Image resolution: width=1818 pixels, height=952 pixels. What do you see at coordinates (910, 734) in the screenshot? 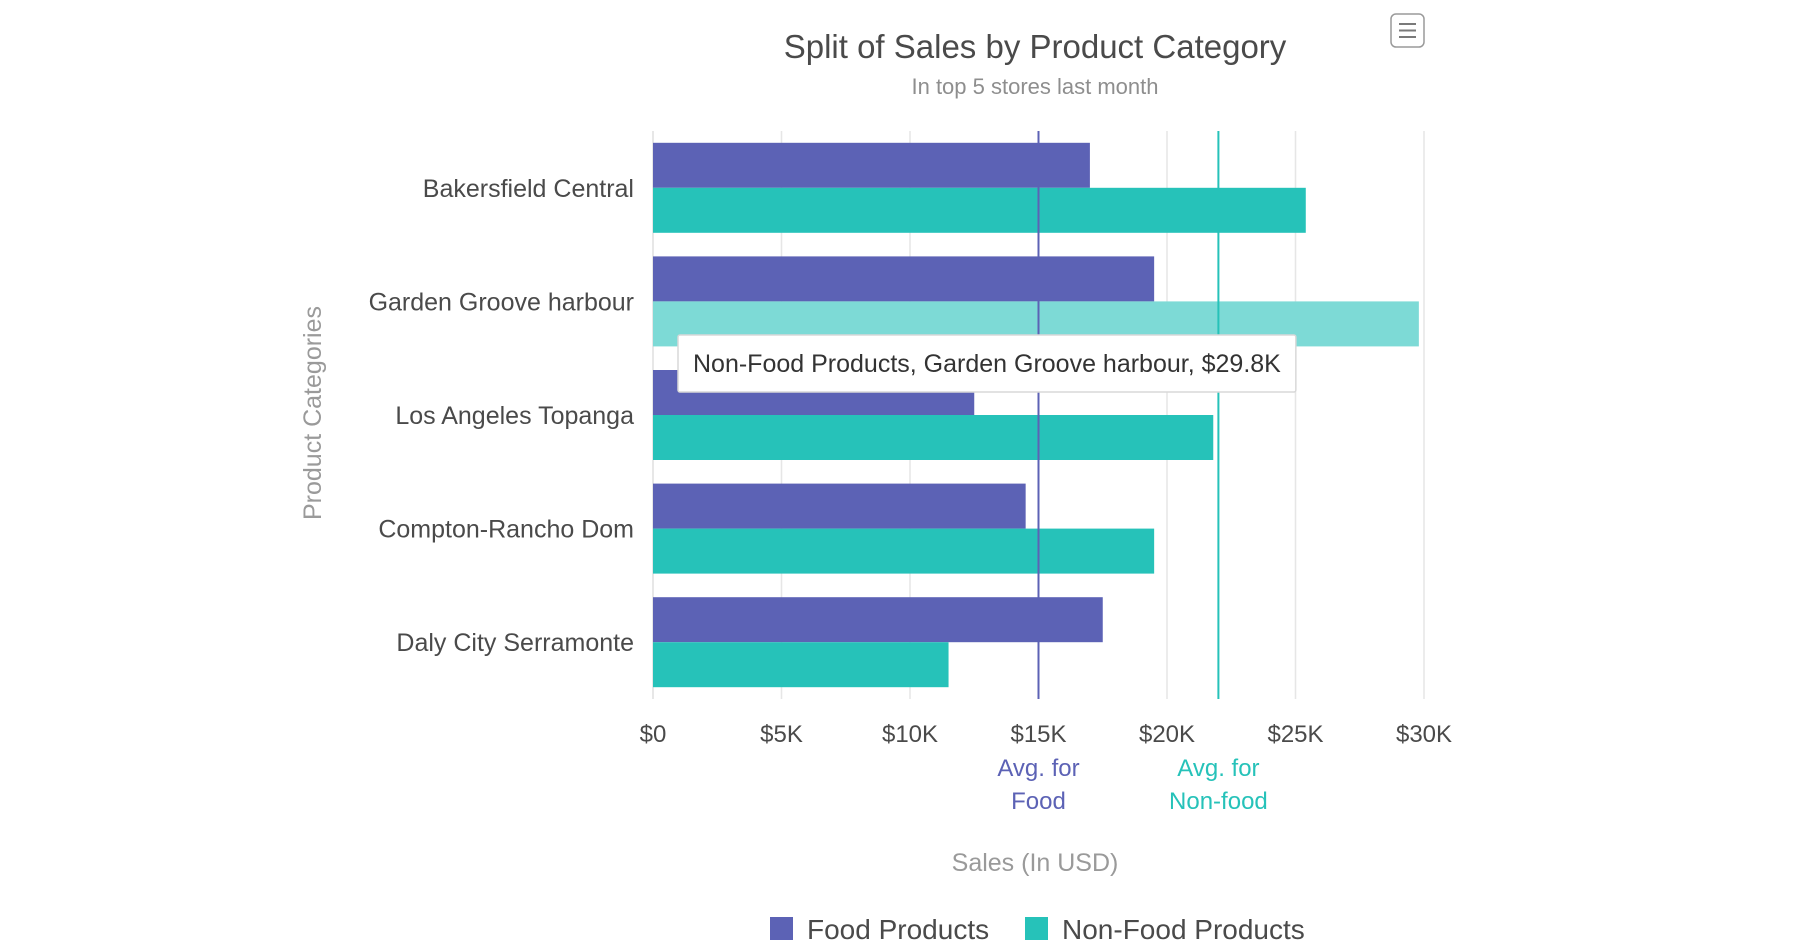
I see `x-tick-label: $10K` at bounding box center [910, 734].